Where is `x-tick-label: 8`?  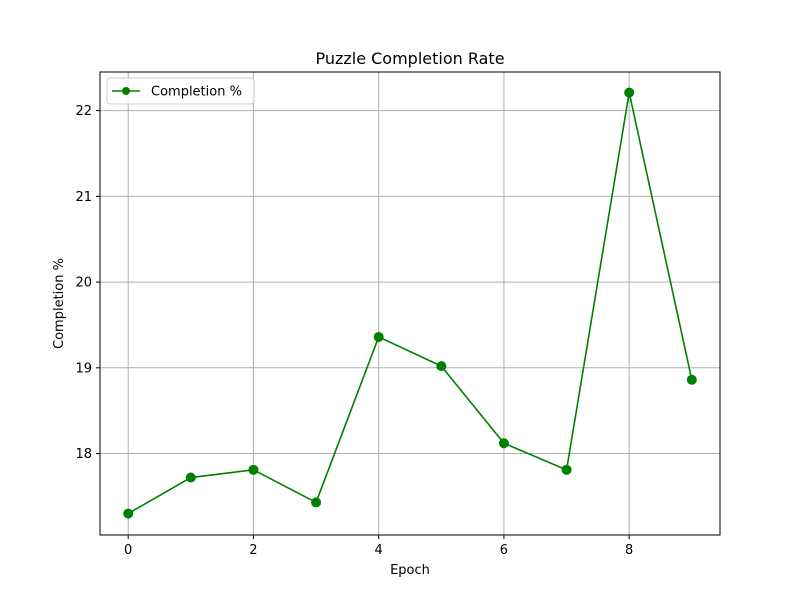 x-tick-label: 8 is located at coordinates (629, 550).